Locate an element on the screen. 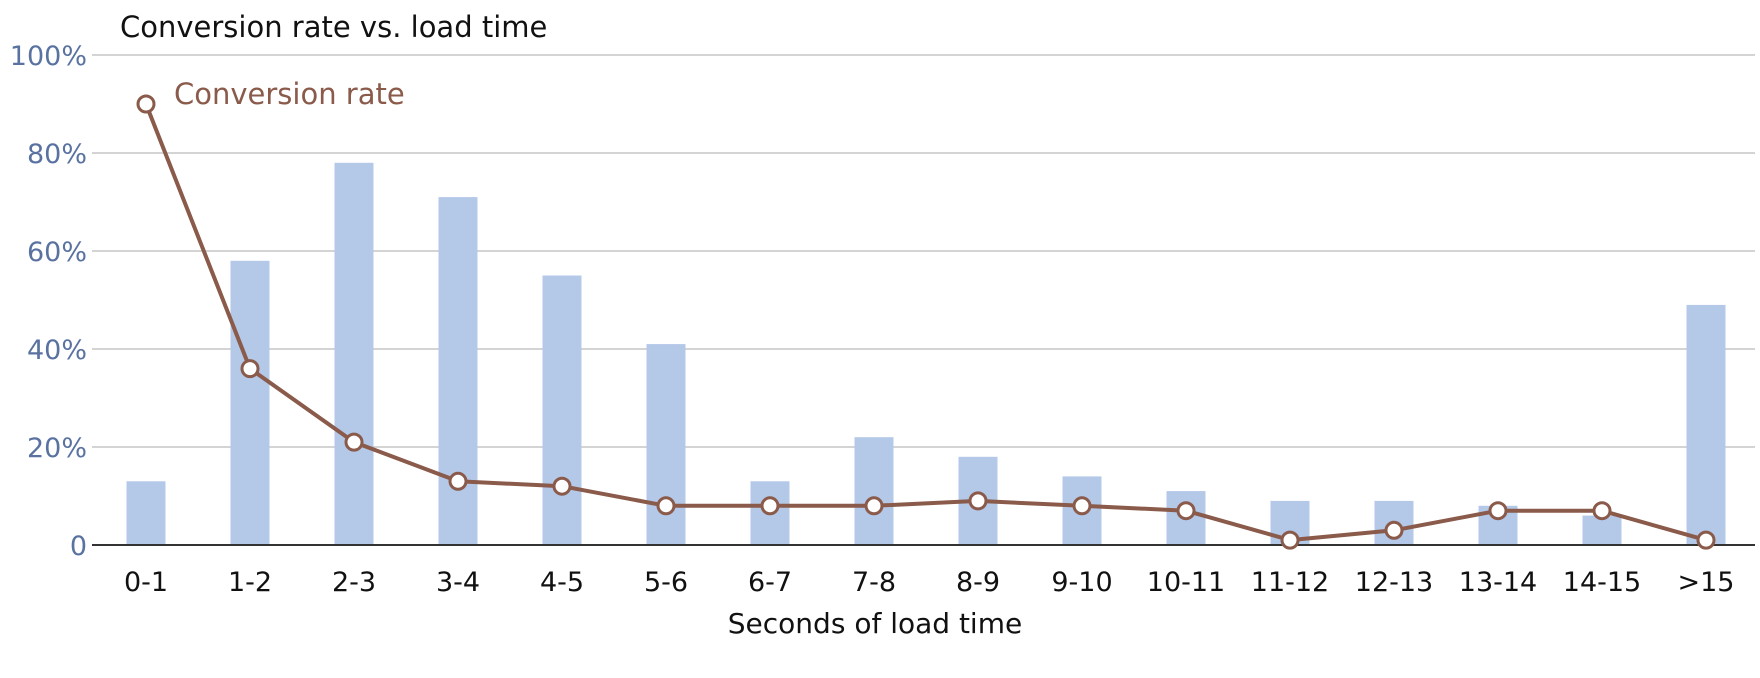 This screenshot has width=1760, height=678. x-tick-label: 8-9 is located at coordinates (978, 582).